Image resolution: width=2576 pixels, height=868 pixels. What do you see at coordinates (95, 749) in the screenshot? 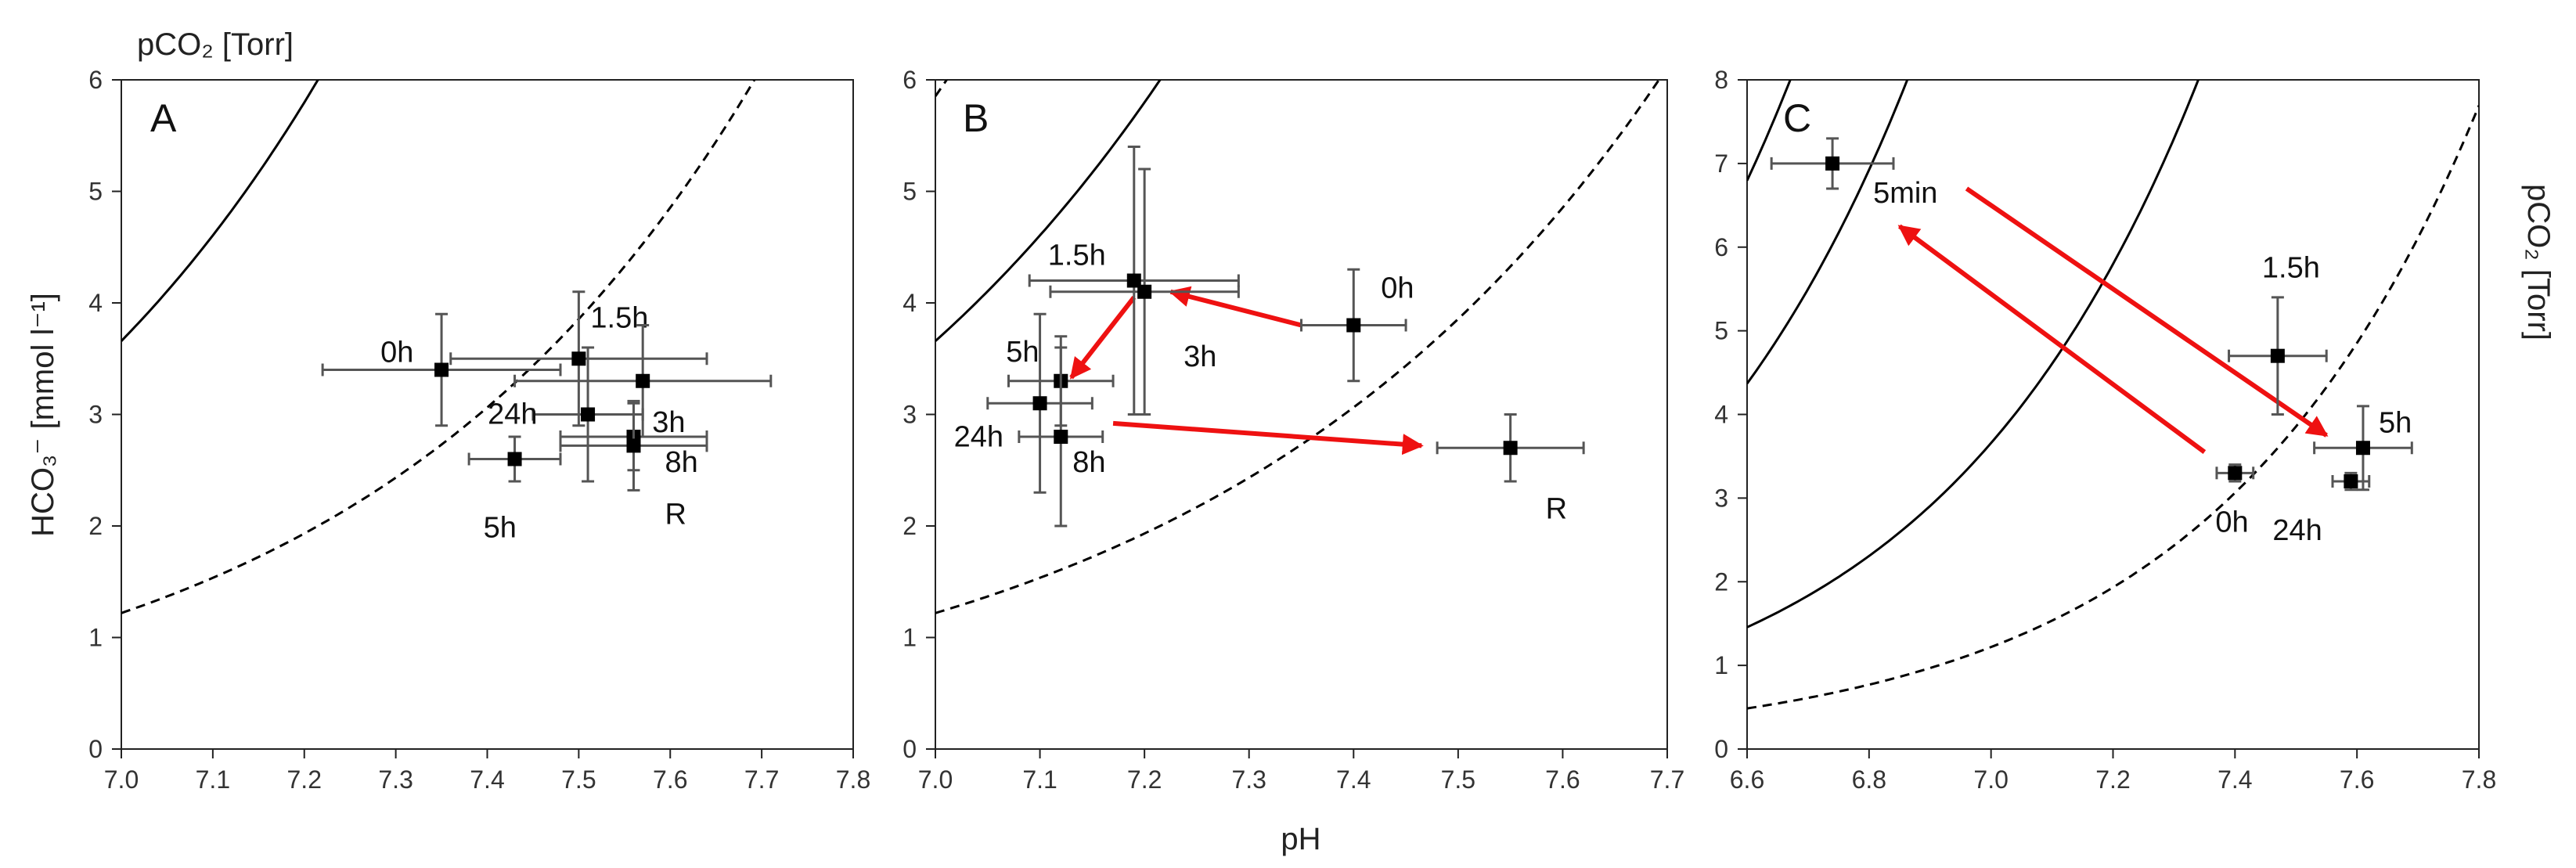
I see `panel-a-ytick-label: 0` at bounding box center [95, 749].